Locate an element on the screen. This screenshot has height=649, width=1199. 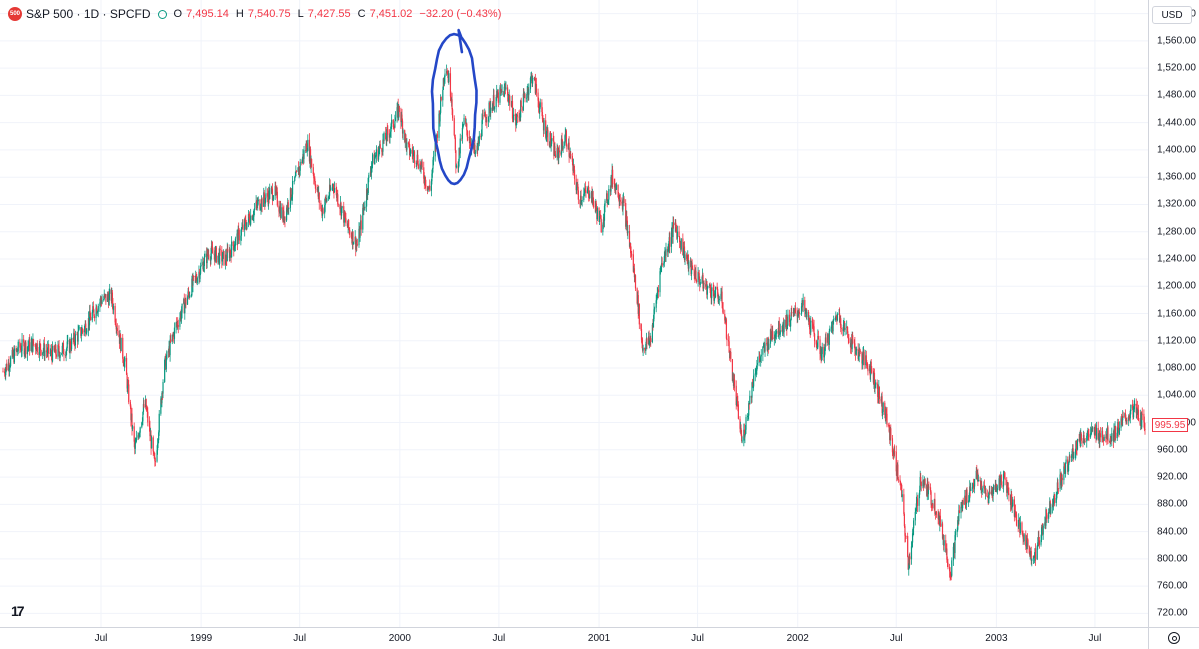
axis-corner is located at coordinates (1173, 638).